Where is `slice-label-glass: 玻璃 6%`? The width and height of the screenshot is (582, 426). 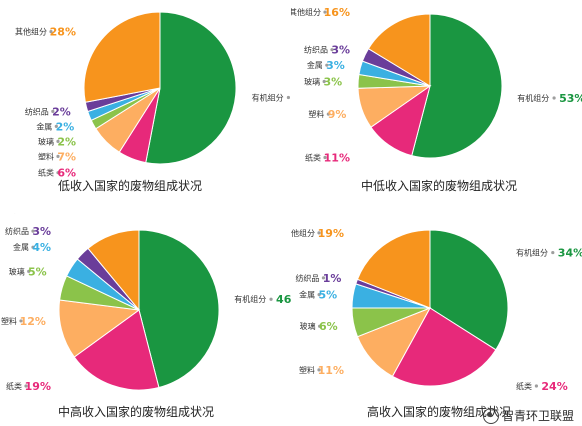
slice-label-glass: 玻璃 6% is located at coordinates (319, 326).